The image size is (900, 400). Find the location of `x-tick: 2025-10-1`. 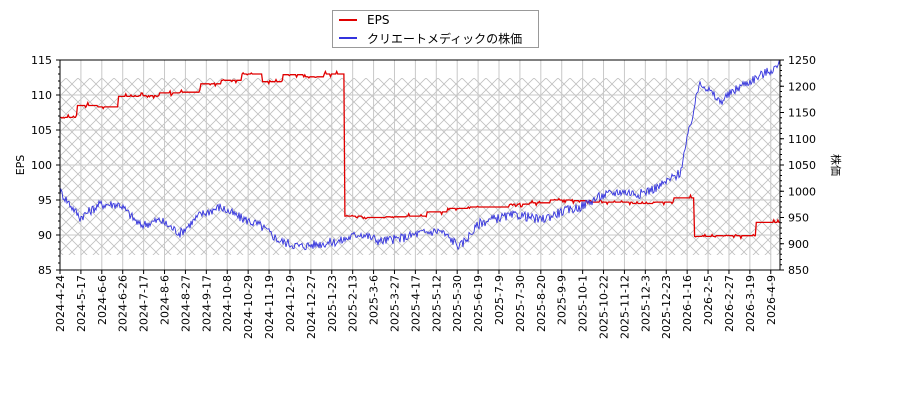

x-tick: 2025-10-1 is located at coordinates (583, 303).